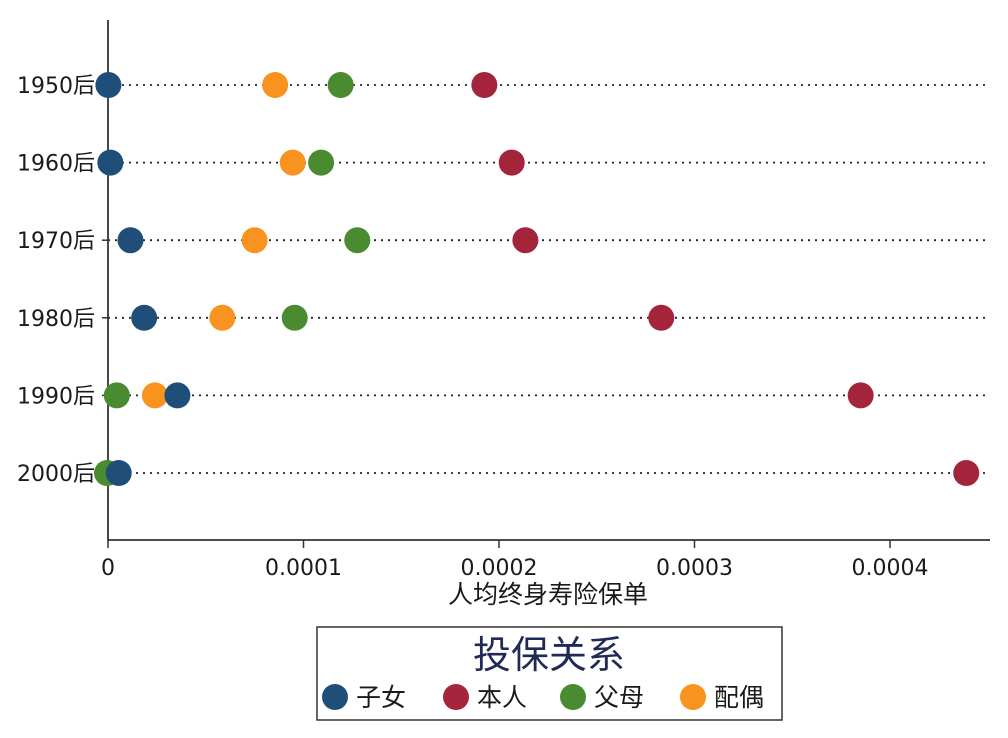 The width and height of the screenshot is (1008, 738). I want to click on legend-item: 子女, so click(364, 697).